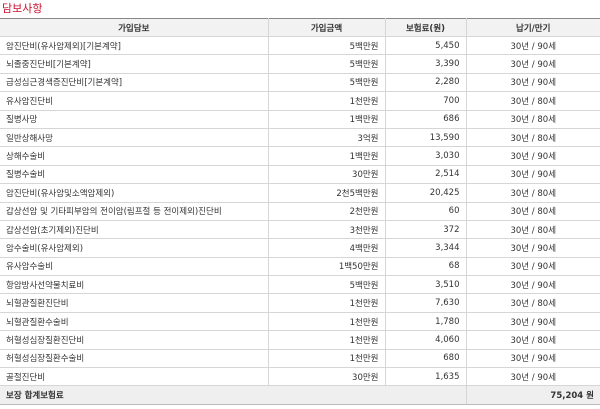 Image resolution: width=600 pixels, height=409 pixels. What do you see at coordinates (425, 119) in the screenshot?
I see `table-cell: 686` at bounding box center [425, 119].